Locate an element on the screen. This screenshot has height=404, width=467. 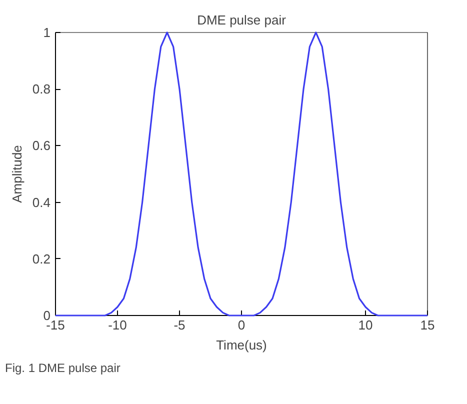
y-tick-label: 0.4 is located at coordinates (41, 202).